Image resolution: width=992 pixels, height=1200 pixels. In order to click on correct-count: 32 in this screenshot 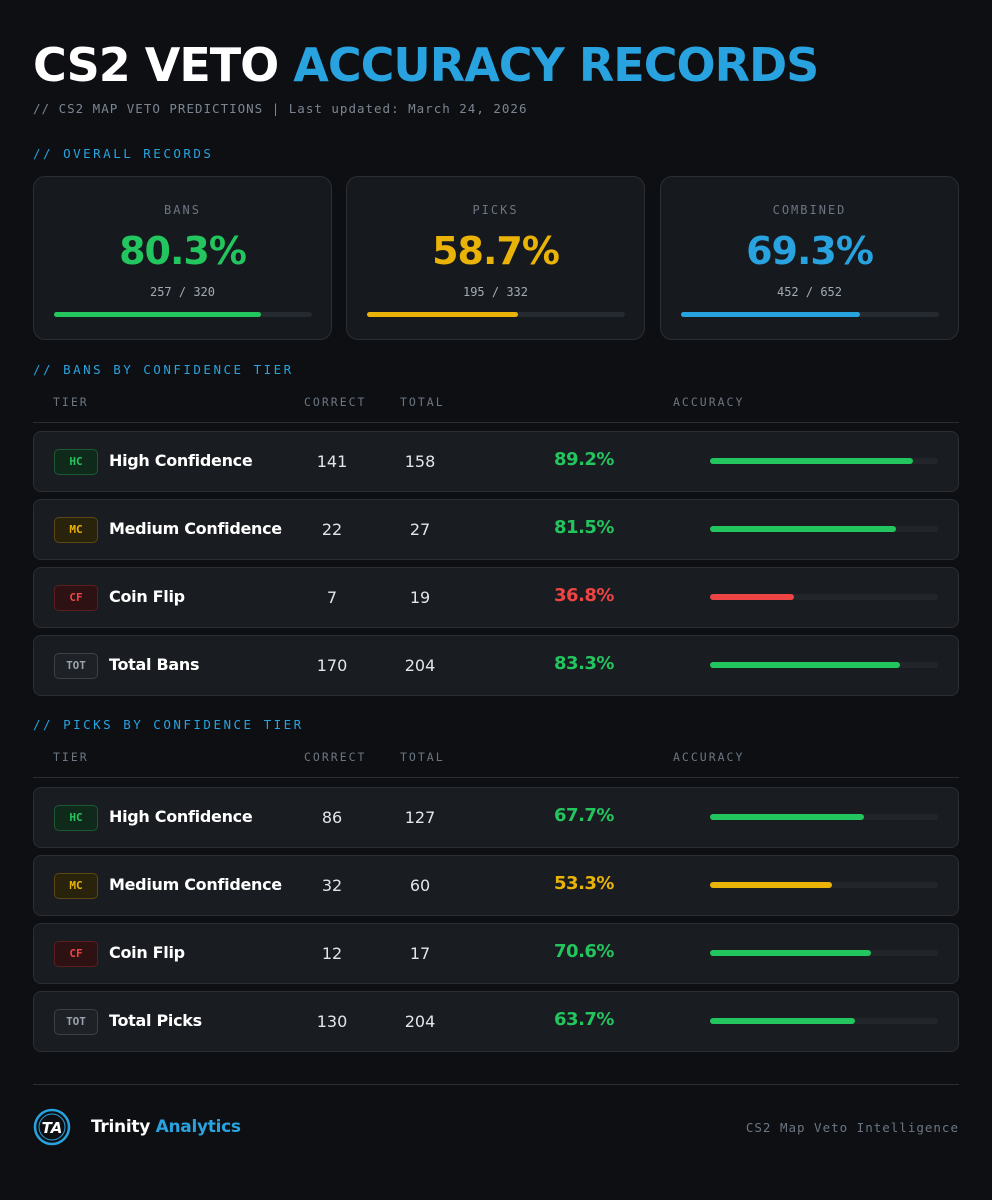, I will do `click(332, 885)`.